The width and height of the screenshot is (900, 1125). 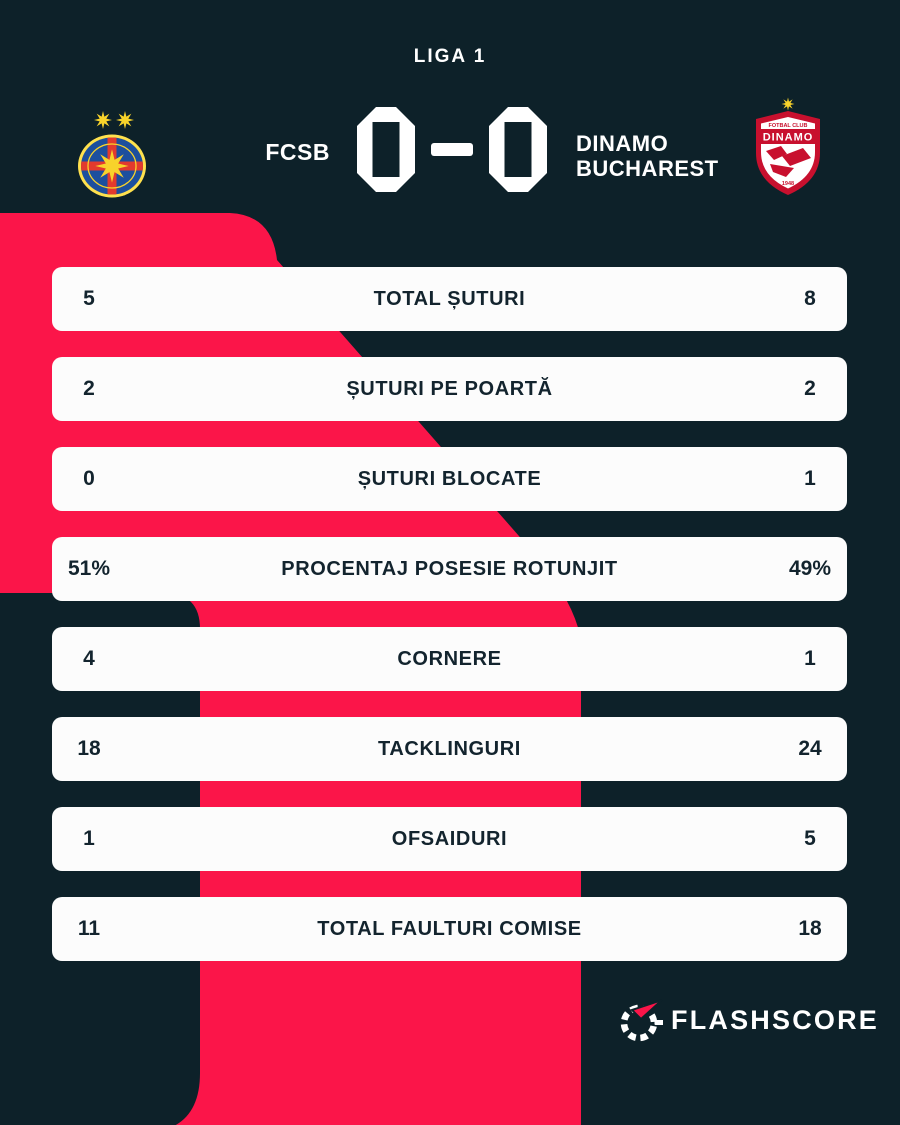 What do you see at coordinates (810, 388) in the screenshot?
I see `away-value: 2` at bounding box center [810, 388].